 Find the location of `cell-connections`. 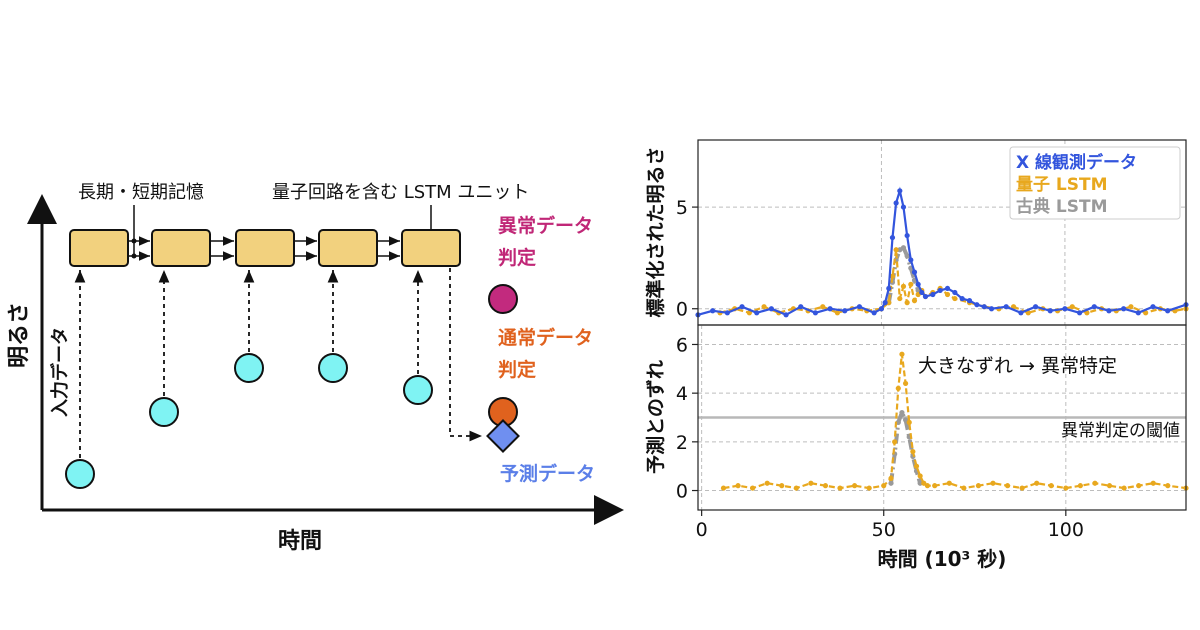

cell-connections is located at coordinates (264, 248).